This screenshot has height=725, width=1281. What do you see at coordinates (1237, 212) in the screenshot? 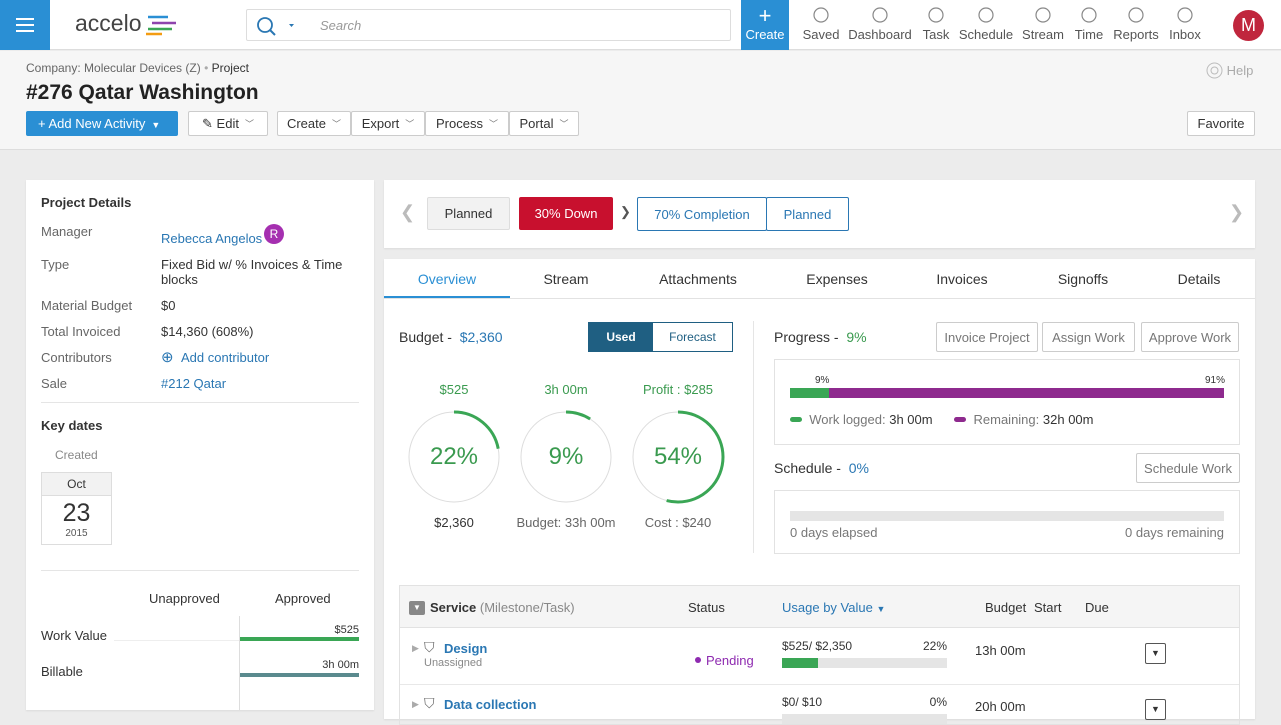
I see `next-arrow: ❯` at bounding box center [1237, 212].